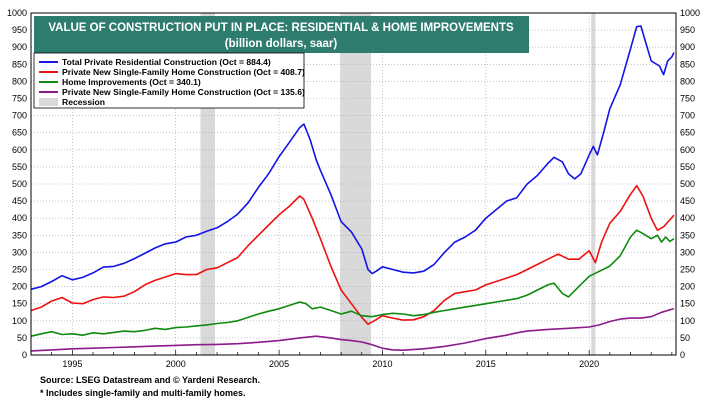 The width and height of the screenshot is (711, 400). What do you see at coordinates (19, 116) in the screenshot?
I see `y-tick-label-left: 700` at bounding box center [19, 116].